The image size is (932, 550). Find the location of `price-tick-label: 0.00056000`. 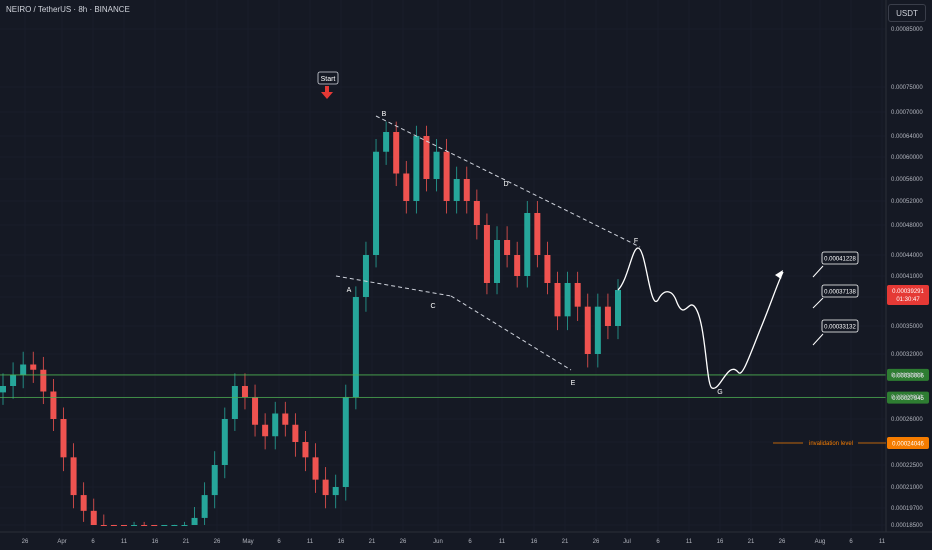

price-tick-label: 0.00056000 is located at coordinates (907, 180).